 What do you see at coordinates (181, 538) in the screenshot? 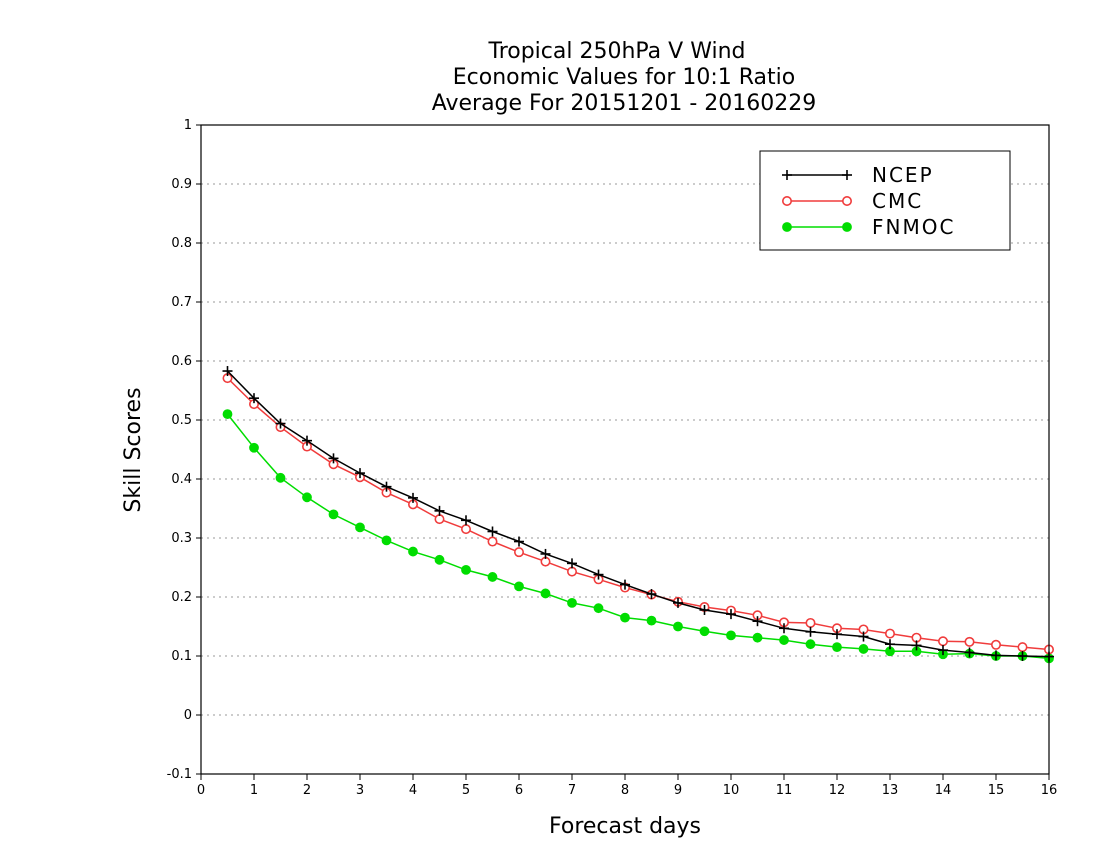
I see `y-tick-label: 0.3` at bounding box center [181, 538].